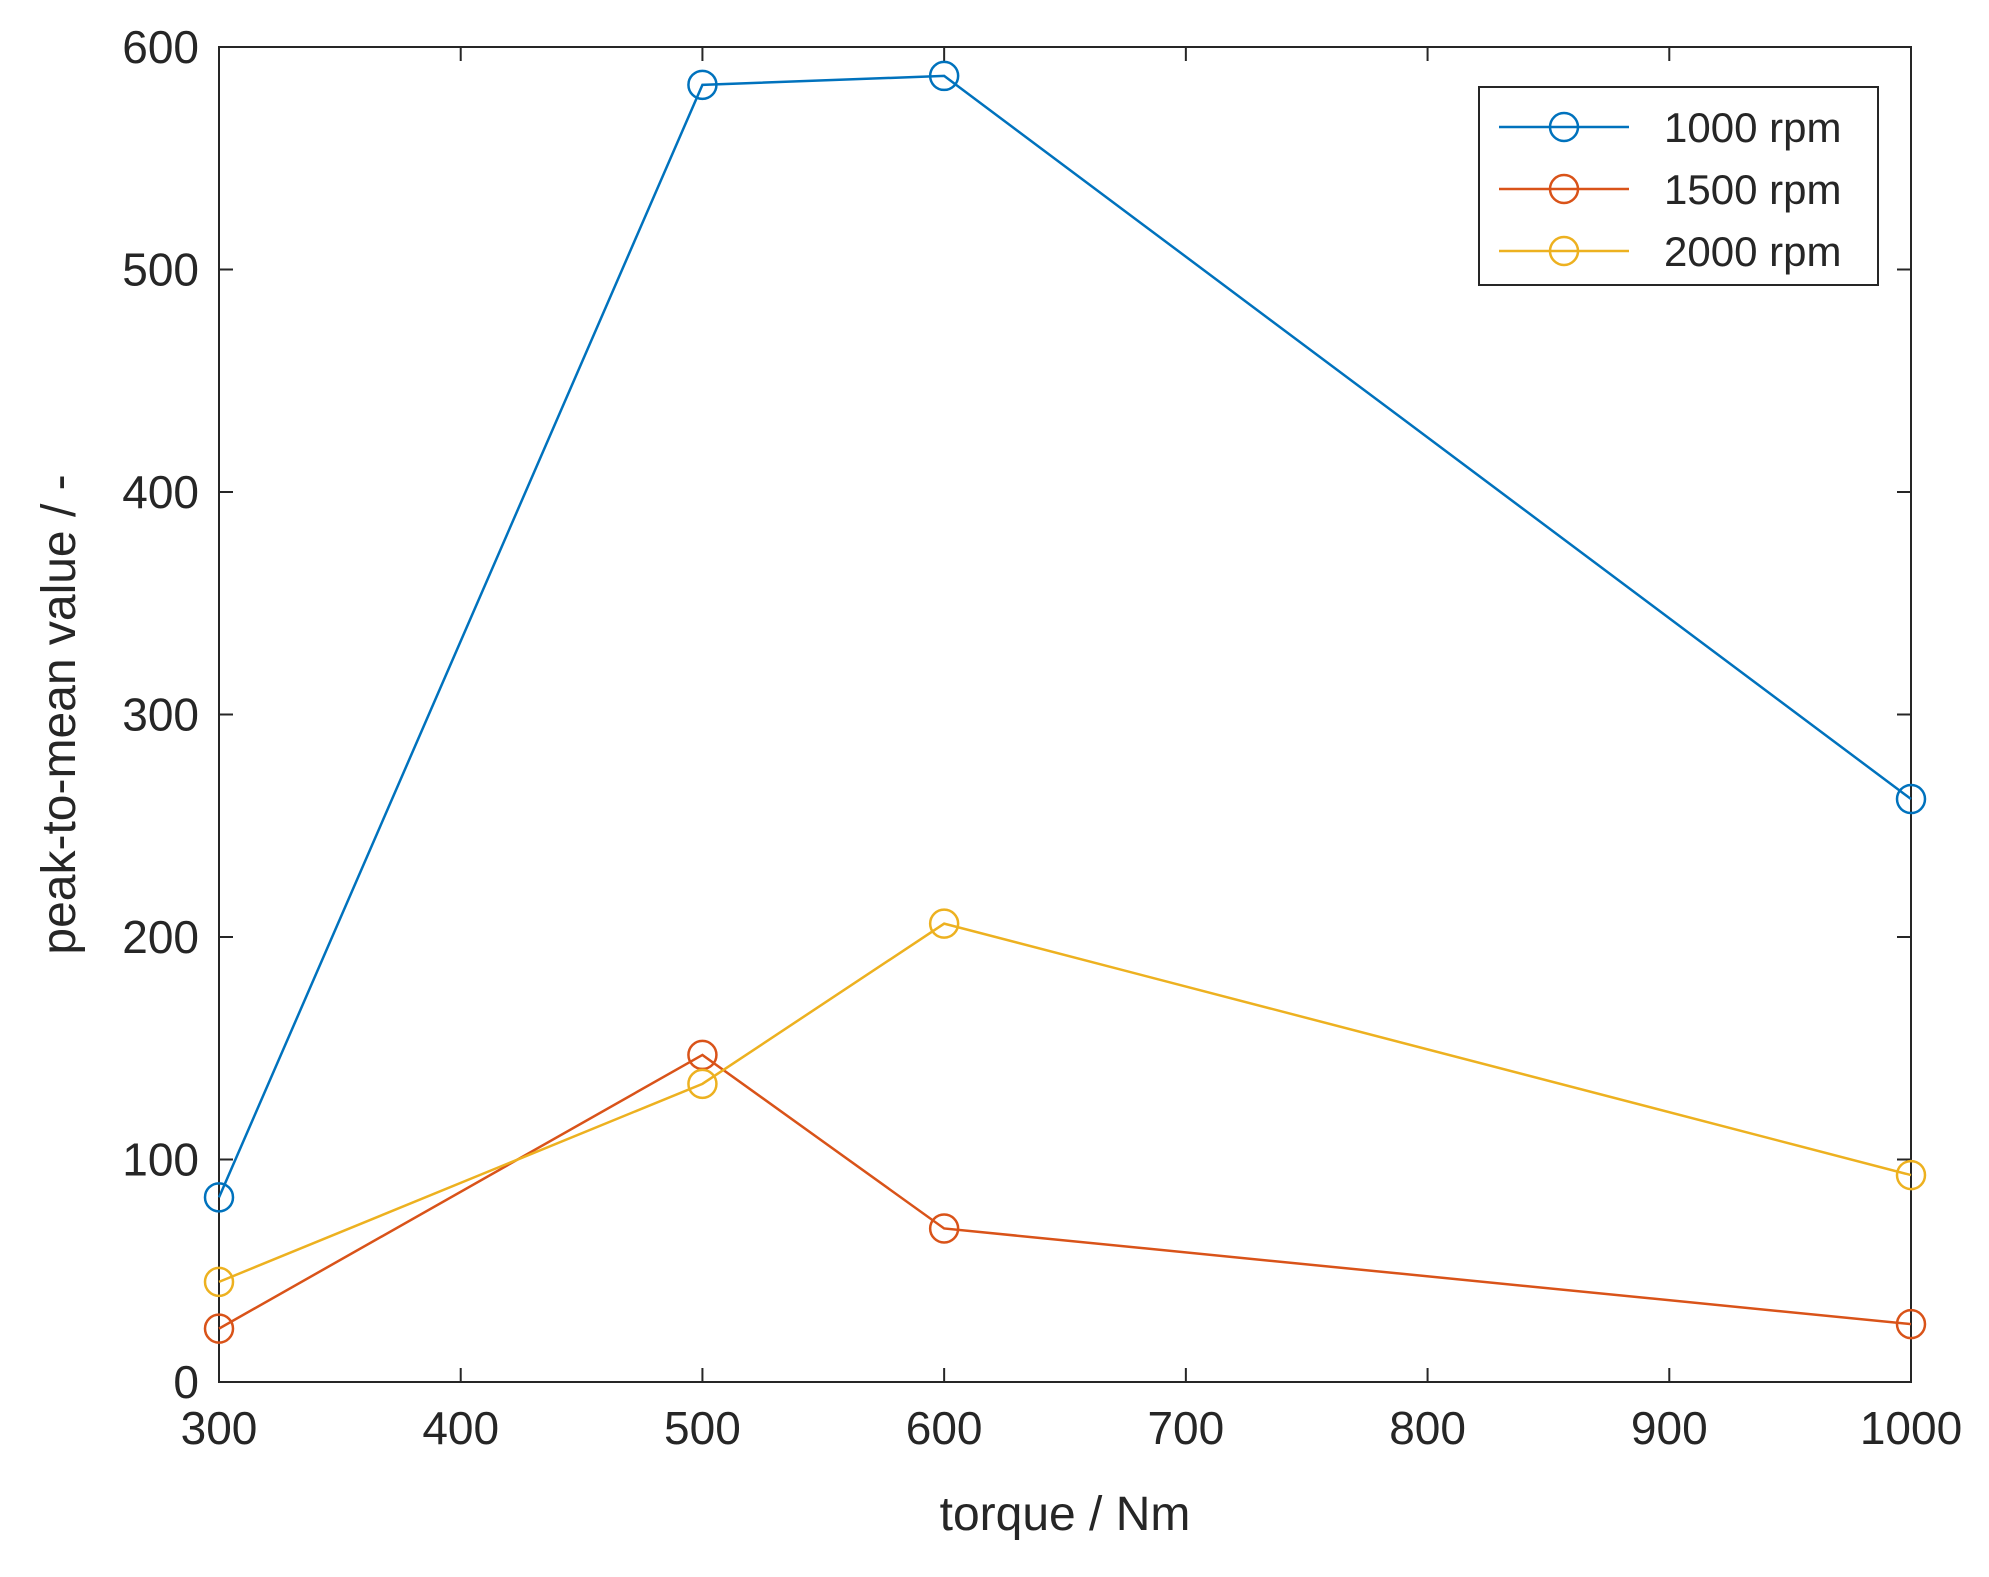 This screenshot has height=1577, width=1989. I want to click on legend-entry: 1000 rpm, so click(1670, 127).